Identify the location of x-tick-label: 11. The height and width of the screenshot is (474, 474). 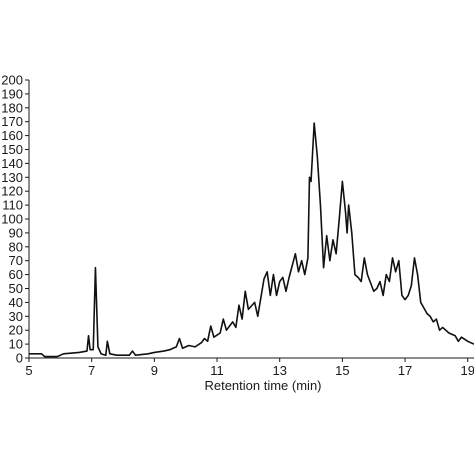
(217, 370).